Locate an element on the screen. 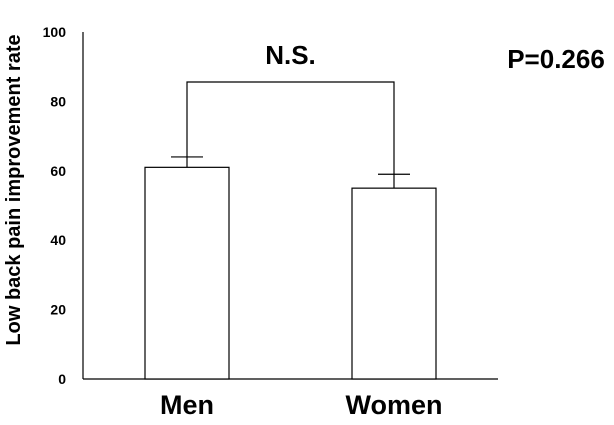 The width and height of the screenshot is (614, 425). category-label-women: Women is located at coordinates (393, 405).